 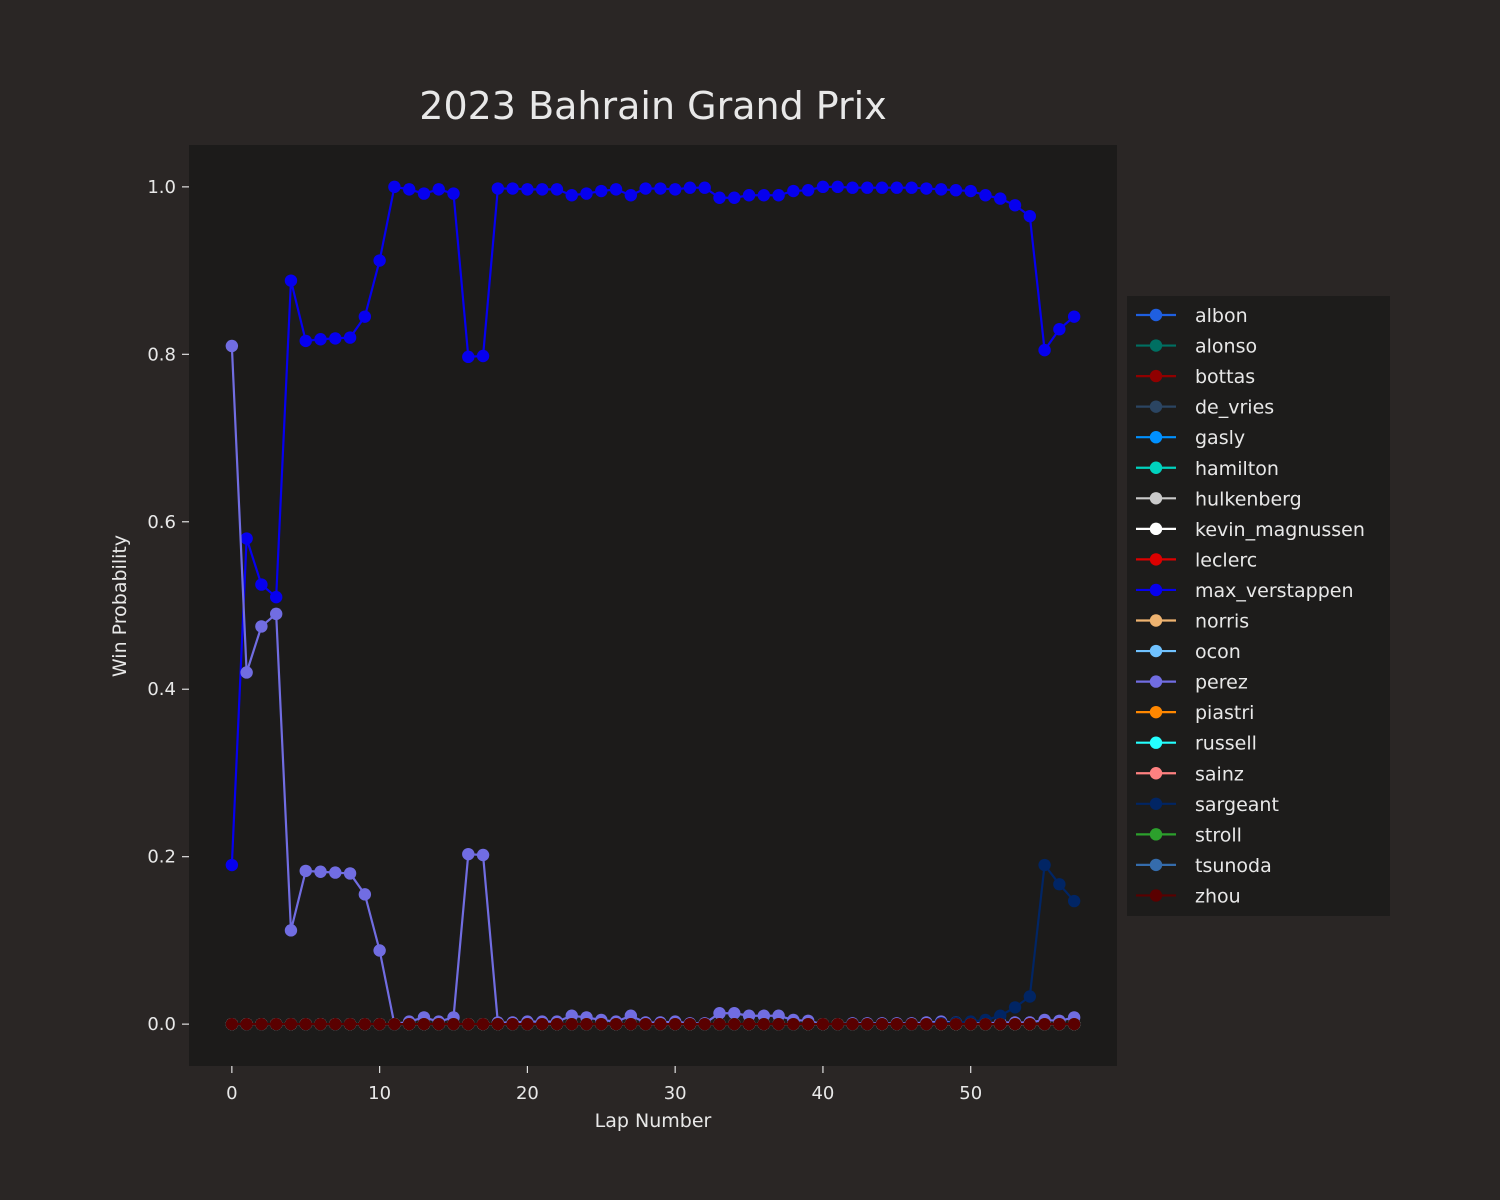 I want to click on legend-item-sargeant: sargeant, so click(x=1207, y=805).